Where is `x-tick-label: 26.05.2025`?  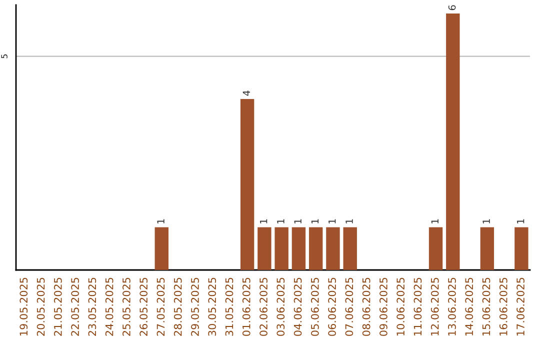
x-tick-label: 26.05.2025 is located at coordinates (144, 307).